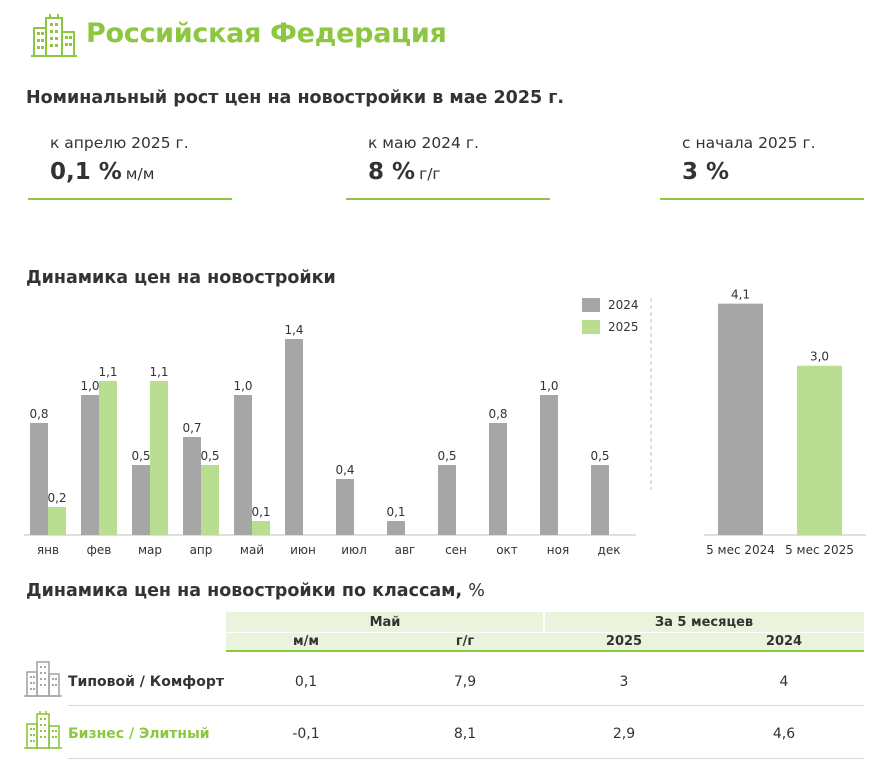 This screenshot has height=779, width=890. What do you see at coordinates (354, 550) in the screenshot?
I see `x-tick-label: июл` at bounding box center [354, 550].